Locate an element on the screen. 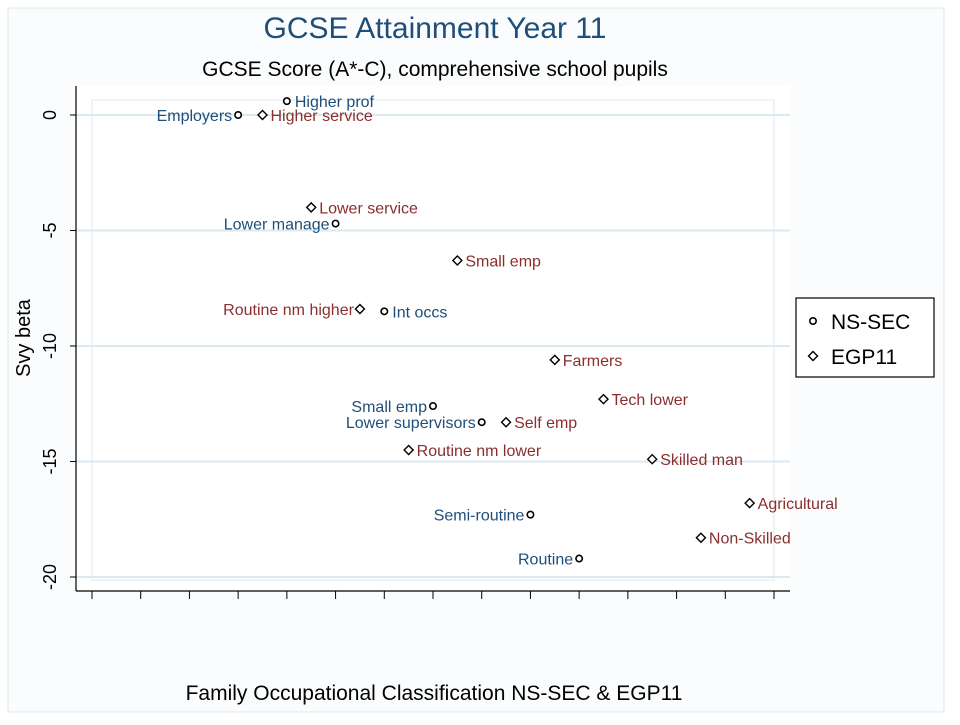 This screenshot has height=725, width=960. egp11-point-label: Tech lower is located at coordinates (650, 400).